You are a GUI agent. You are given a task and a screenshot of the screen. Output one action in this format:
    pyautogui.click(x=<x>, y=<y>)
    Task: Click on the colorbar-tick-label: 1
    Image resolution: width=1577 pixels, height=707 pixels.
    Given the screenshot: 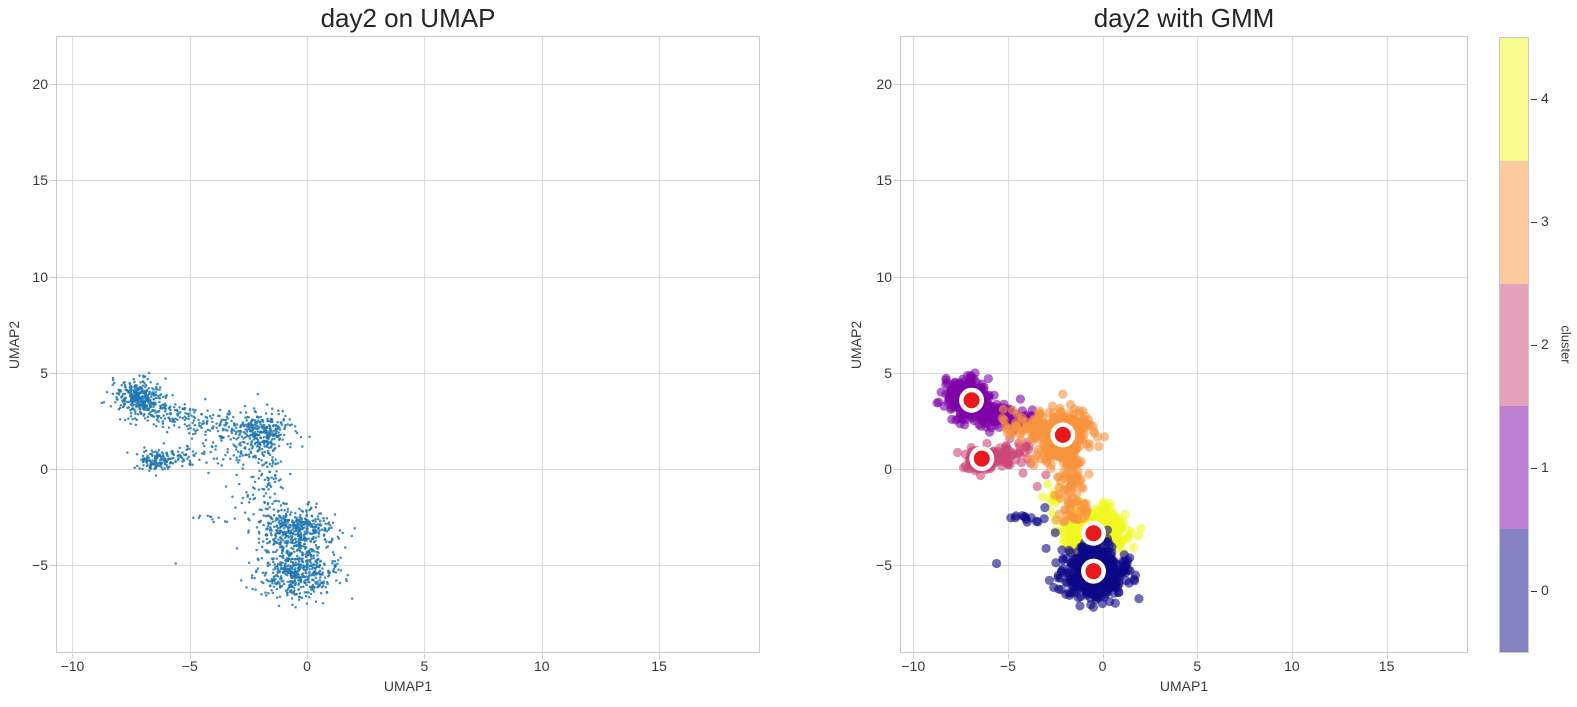 What is the action you would take?
    pyautogui.click(x=1545, y=467)
    